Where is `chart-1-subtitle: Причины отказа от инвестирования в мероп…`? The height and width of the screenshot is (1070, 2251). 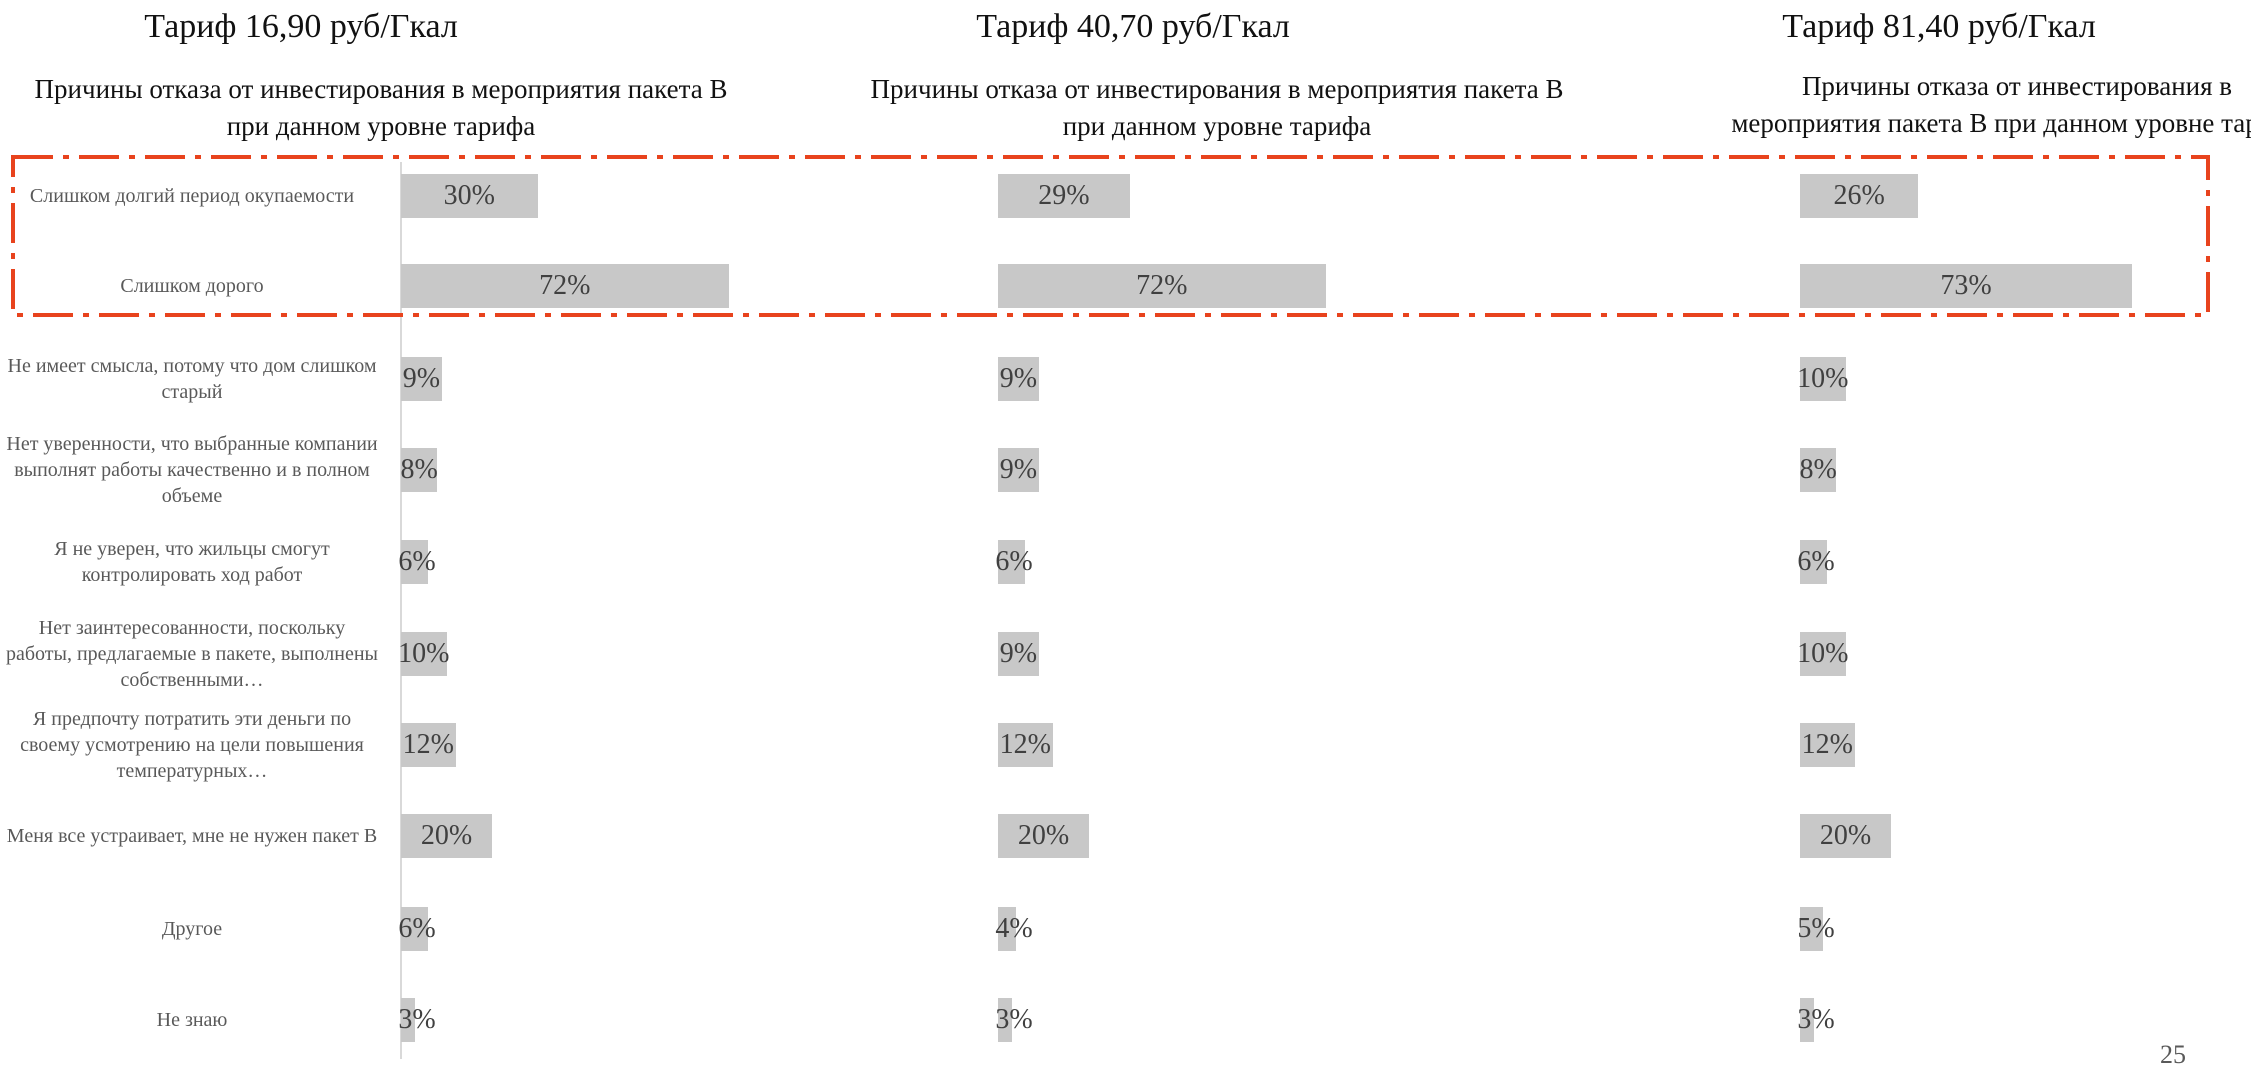 chart-1-subtitle: Причины отказа от инвестирования в мероп… is located at coordinates (381, 107).